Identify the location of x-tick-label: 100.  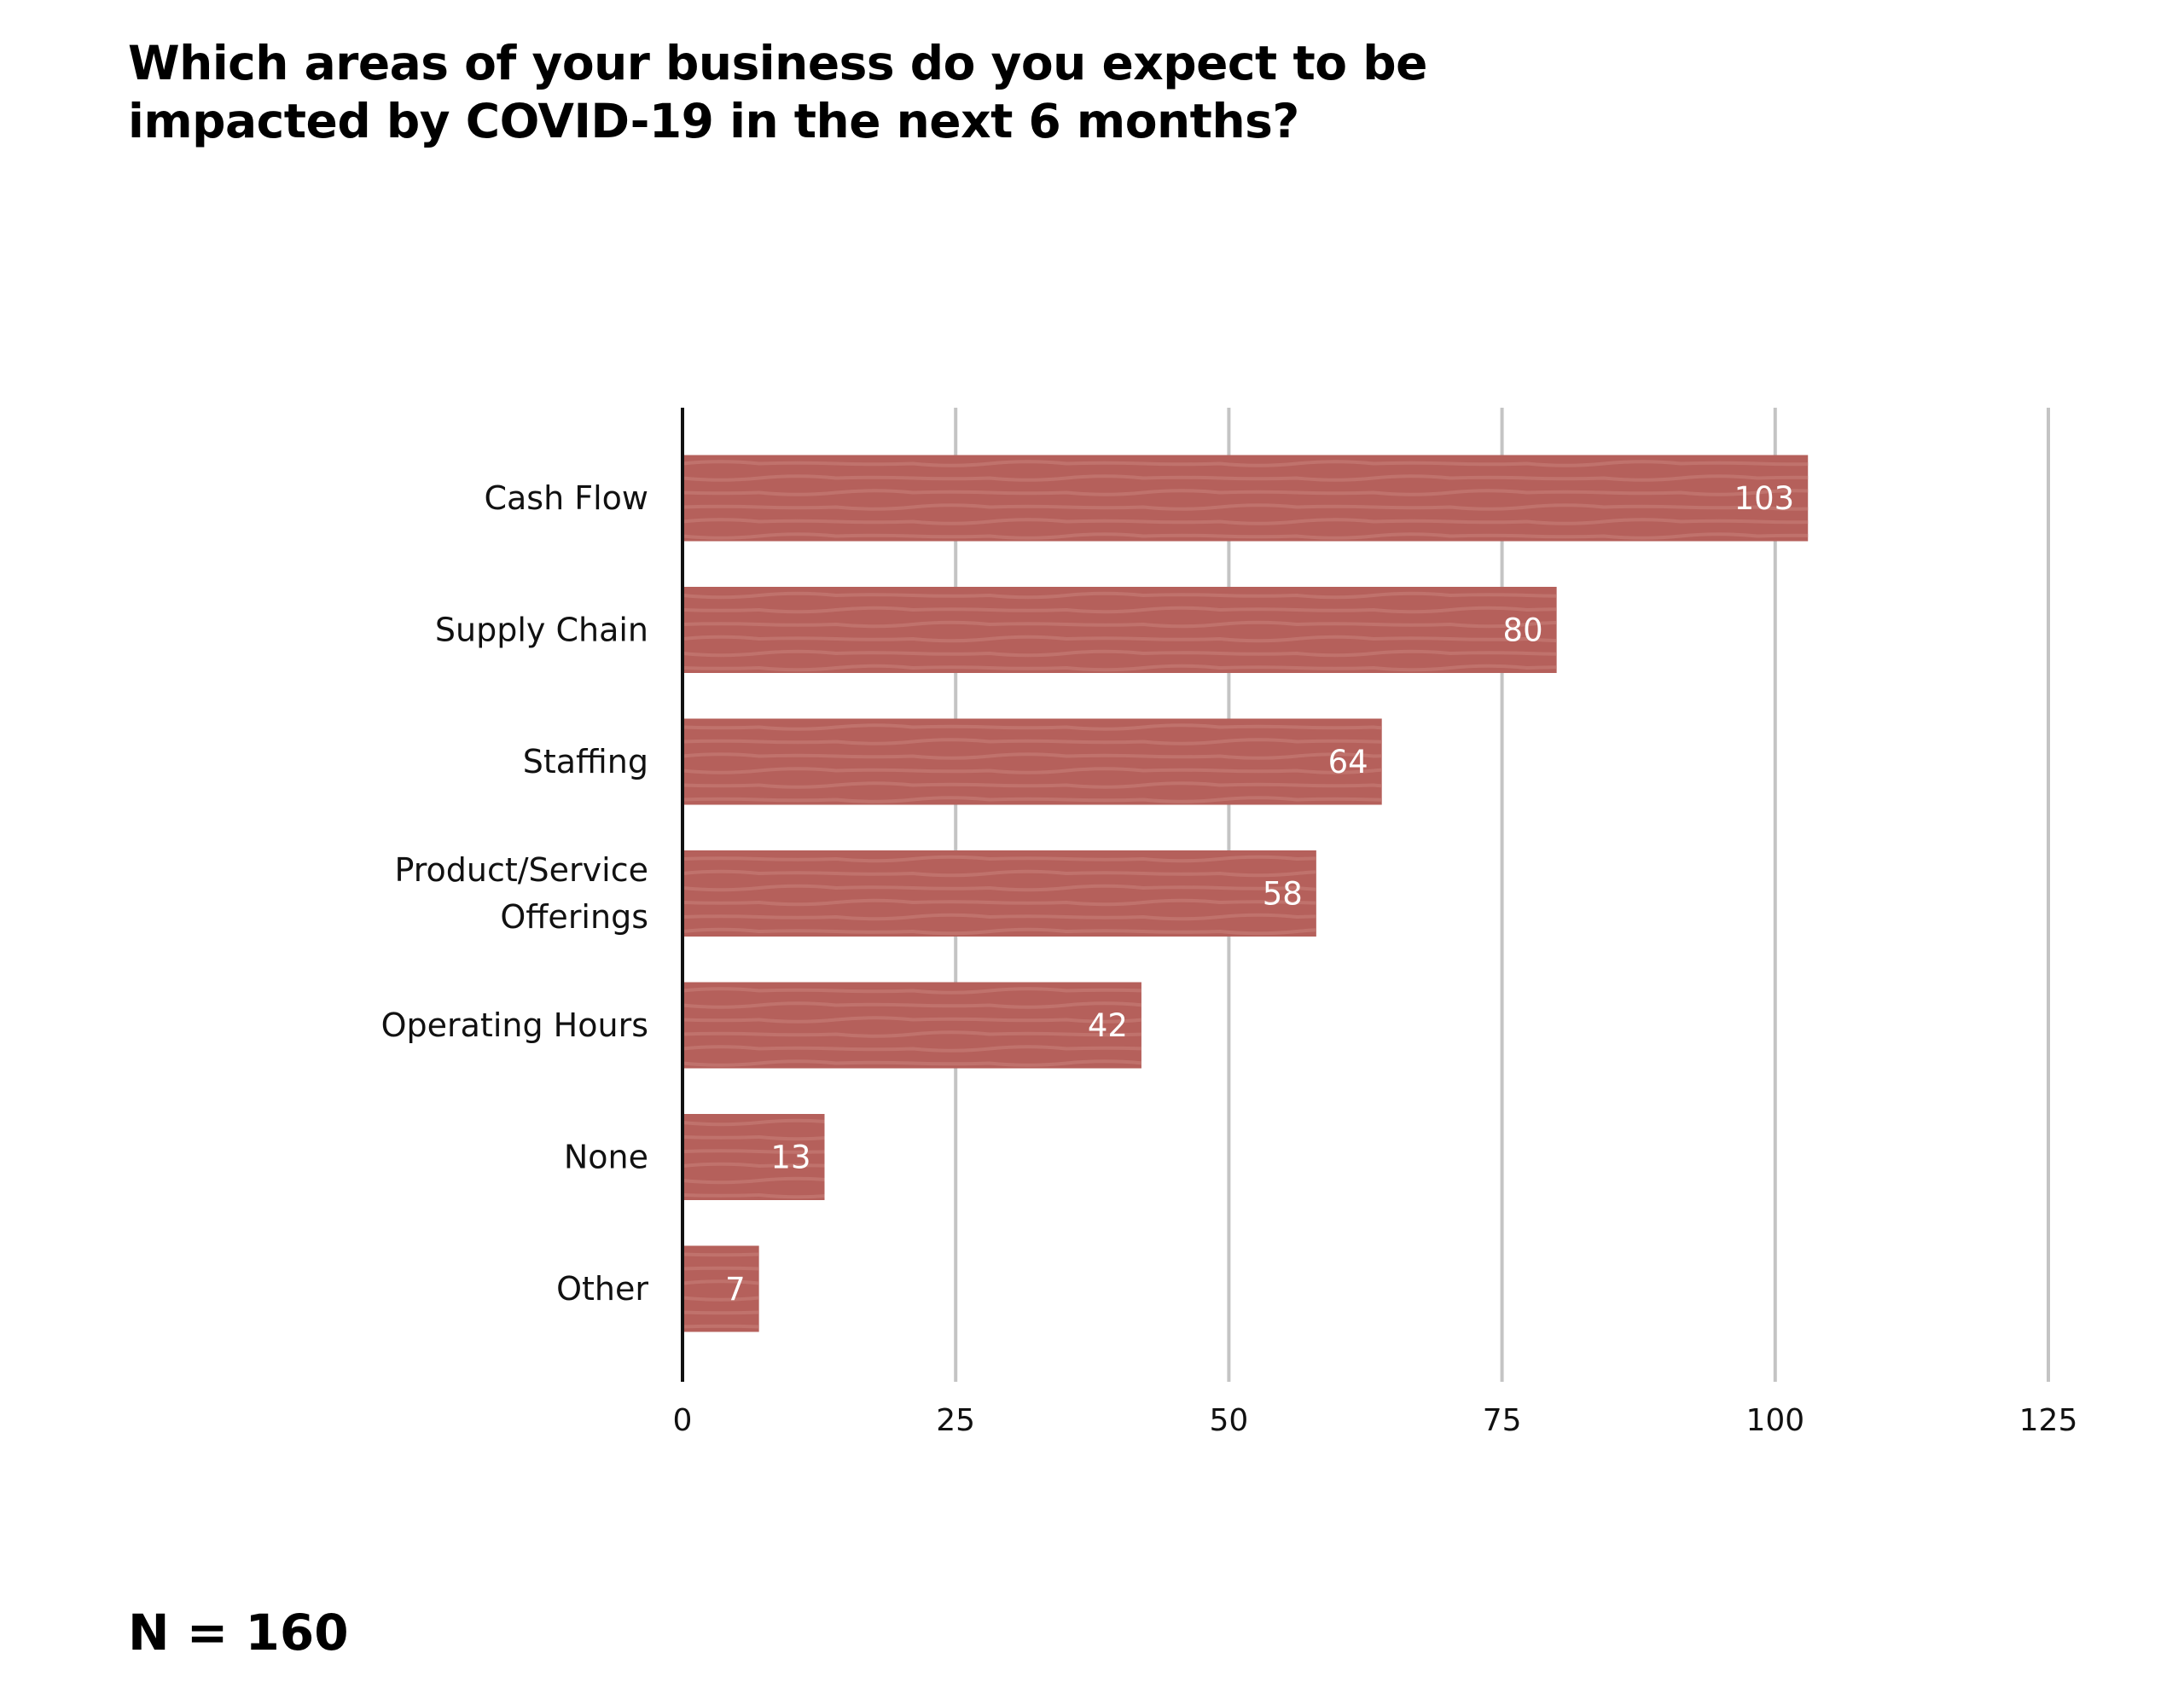
(1774, 1421).